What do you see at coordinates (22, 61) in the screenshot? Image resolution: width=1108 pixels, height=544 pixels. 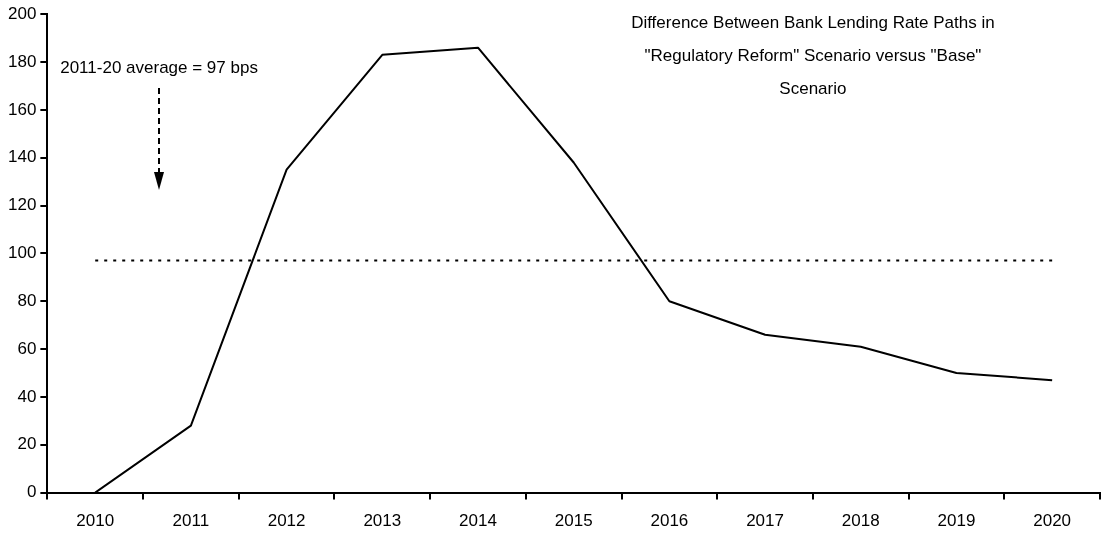 I see `y-tick-label: 180` at bounding box center [22, 61].